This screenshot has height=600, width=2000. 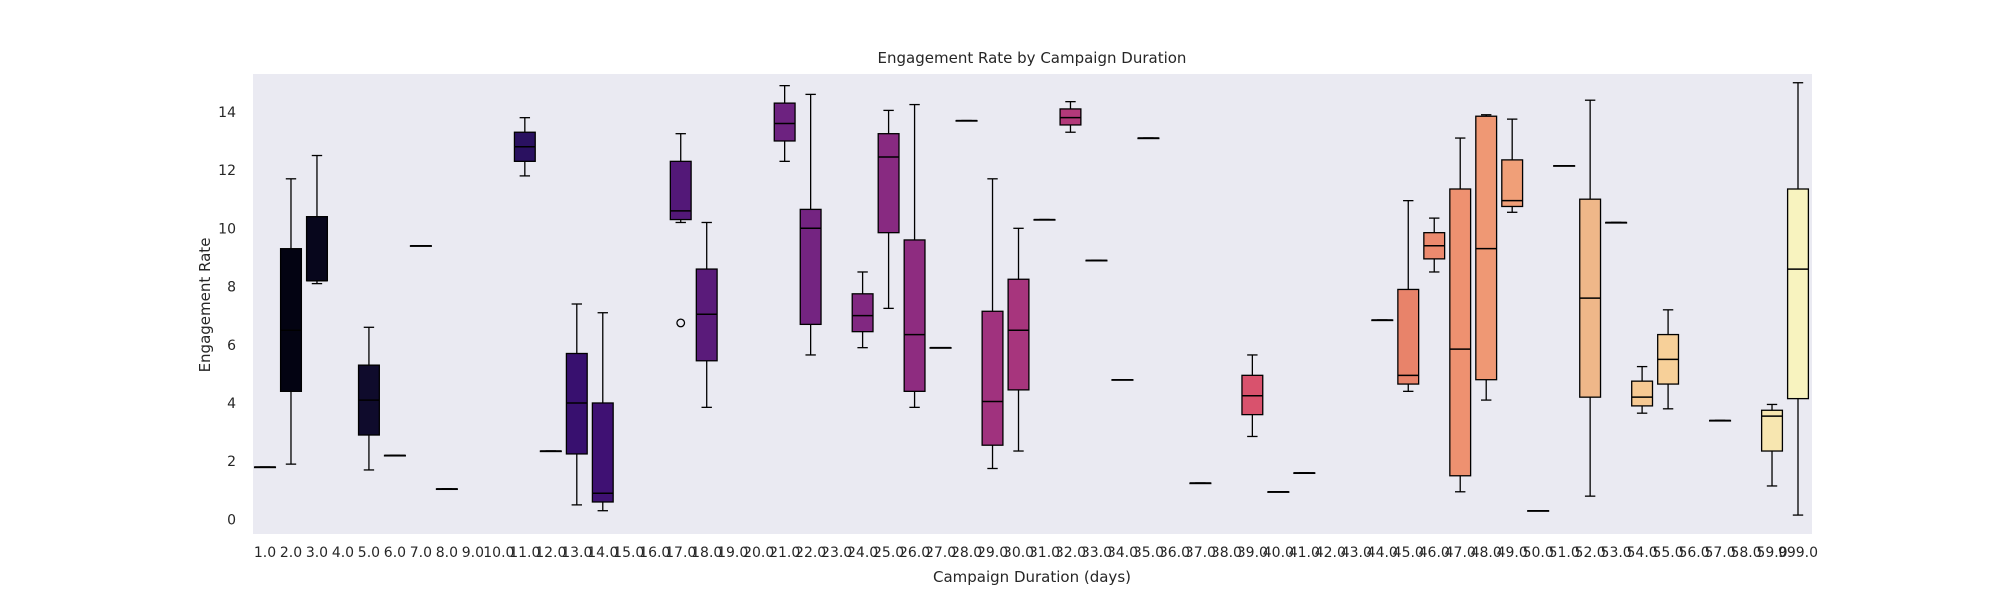 What do you see at coordinates (1304, 553) in the screenshot?
I see `x-tick-label: 41.0` at bounding box center [1304, 553].